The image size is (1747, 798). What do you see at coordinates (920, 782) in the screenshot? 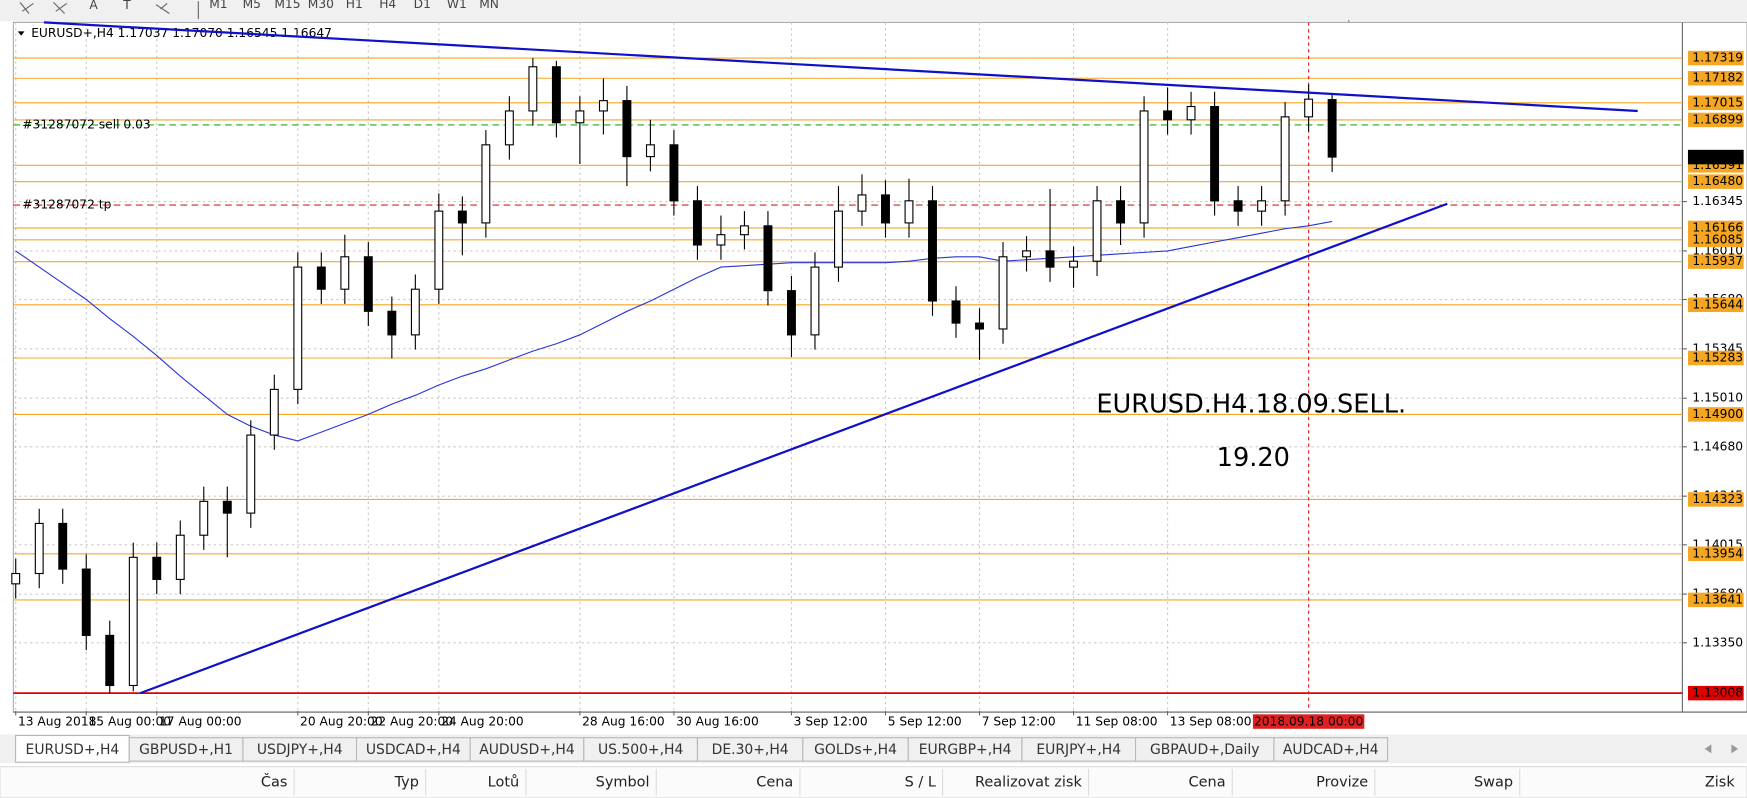
I see `column-header: S / L` at bounding box center [920, 782].